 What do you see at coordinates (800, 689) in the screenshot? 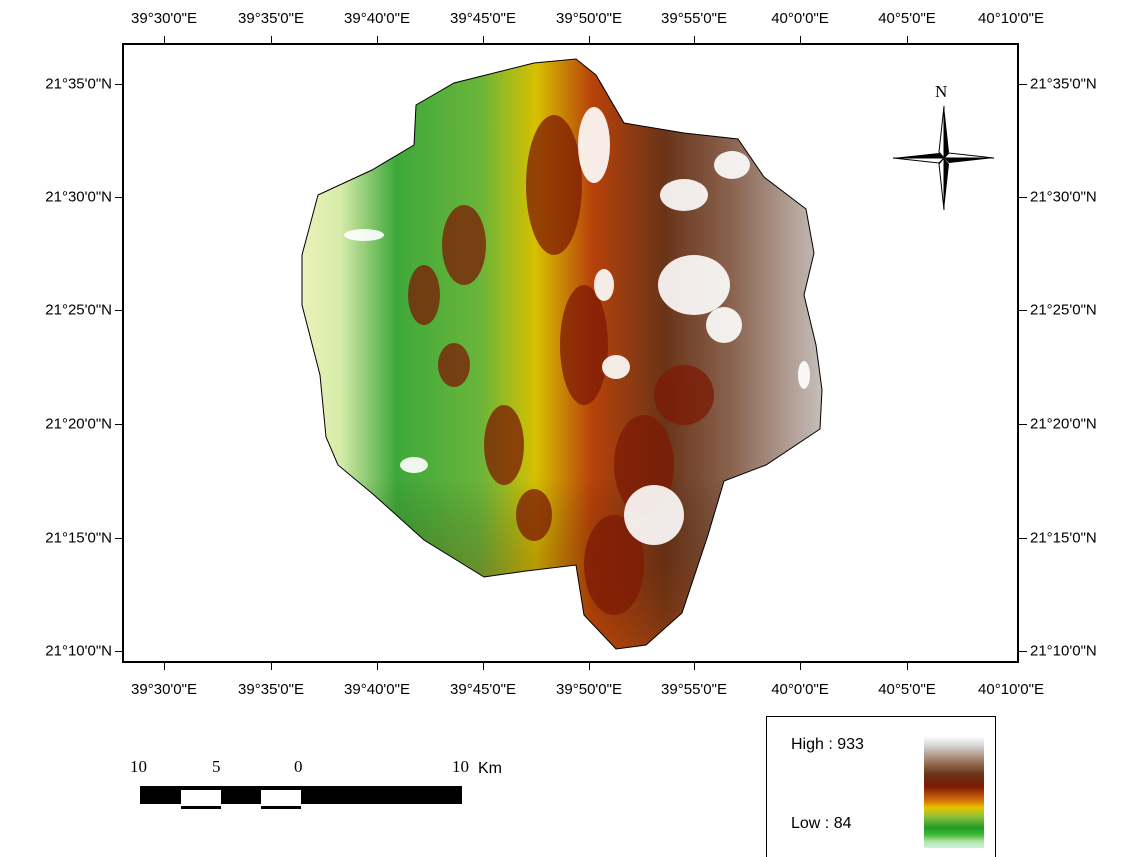
I see `bottom-lon-label: 40°0'0"E` at bounding box center [800, 689].